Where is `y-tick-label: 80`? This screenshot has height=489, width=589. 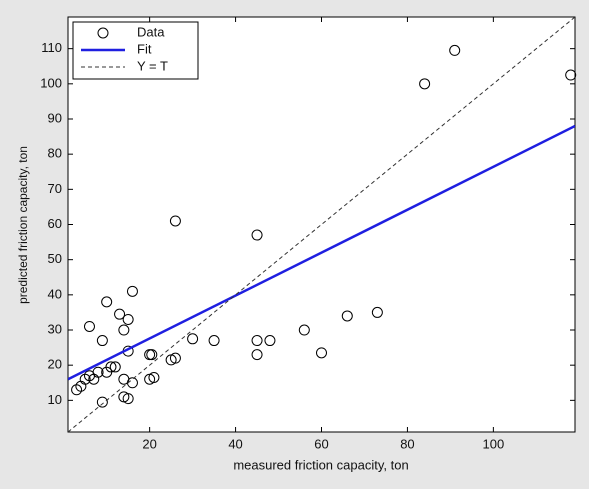
y-tick-label: 80 is located at coordinates (55, 153).